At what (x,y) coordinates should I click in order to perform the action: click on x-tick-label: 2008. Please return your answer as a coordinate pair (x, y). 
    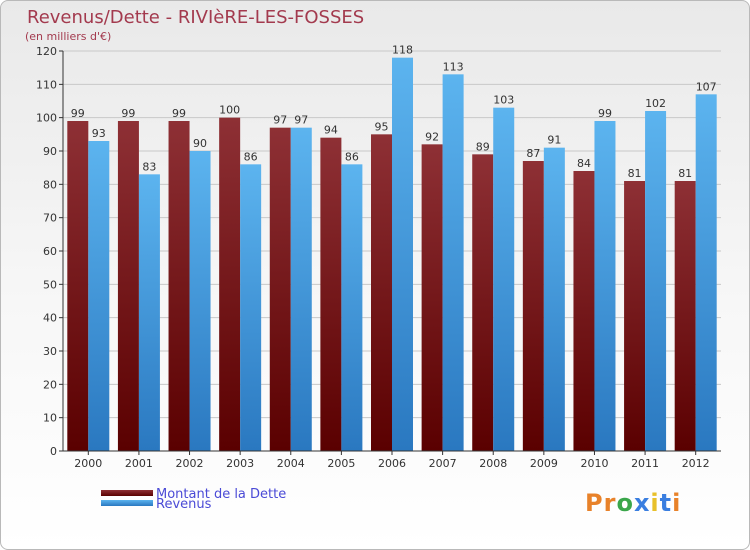
    Looking at the image, I should click on (493, 463).